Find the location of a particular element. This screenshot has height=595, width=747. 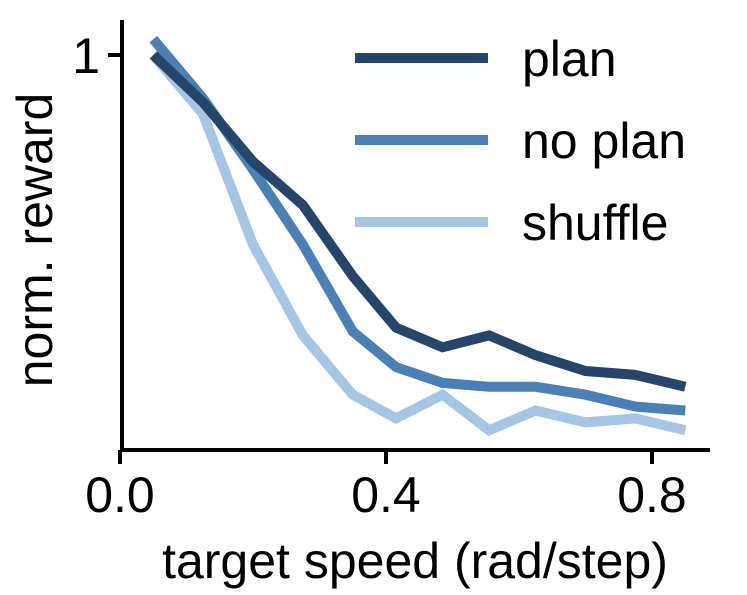

y-ticks: 1 is located at coordinates (97, 56).